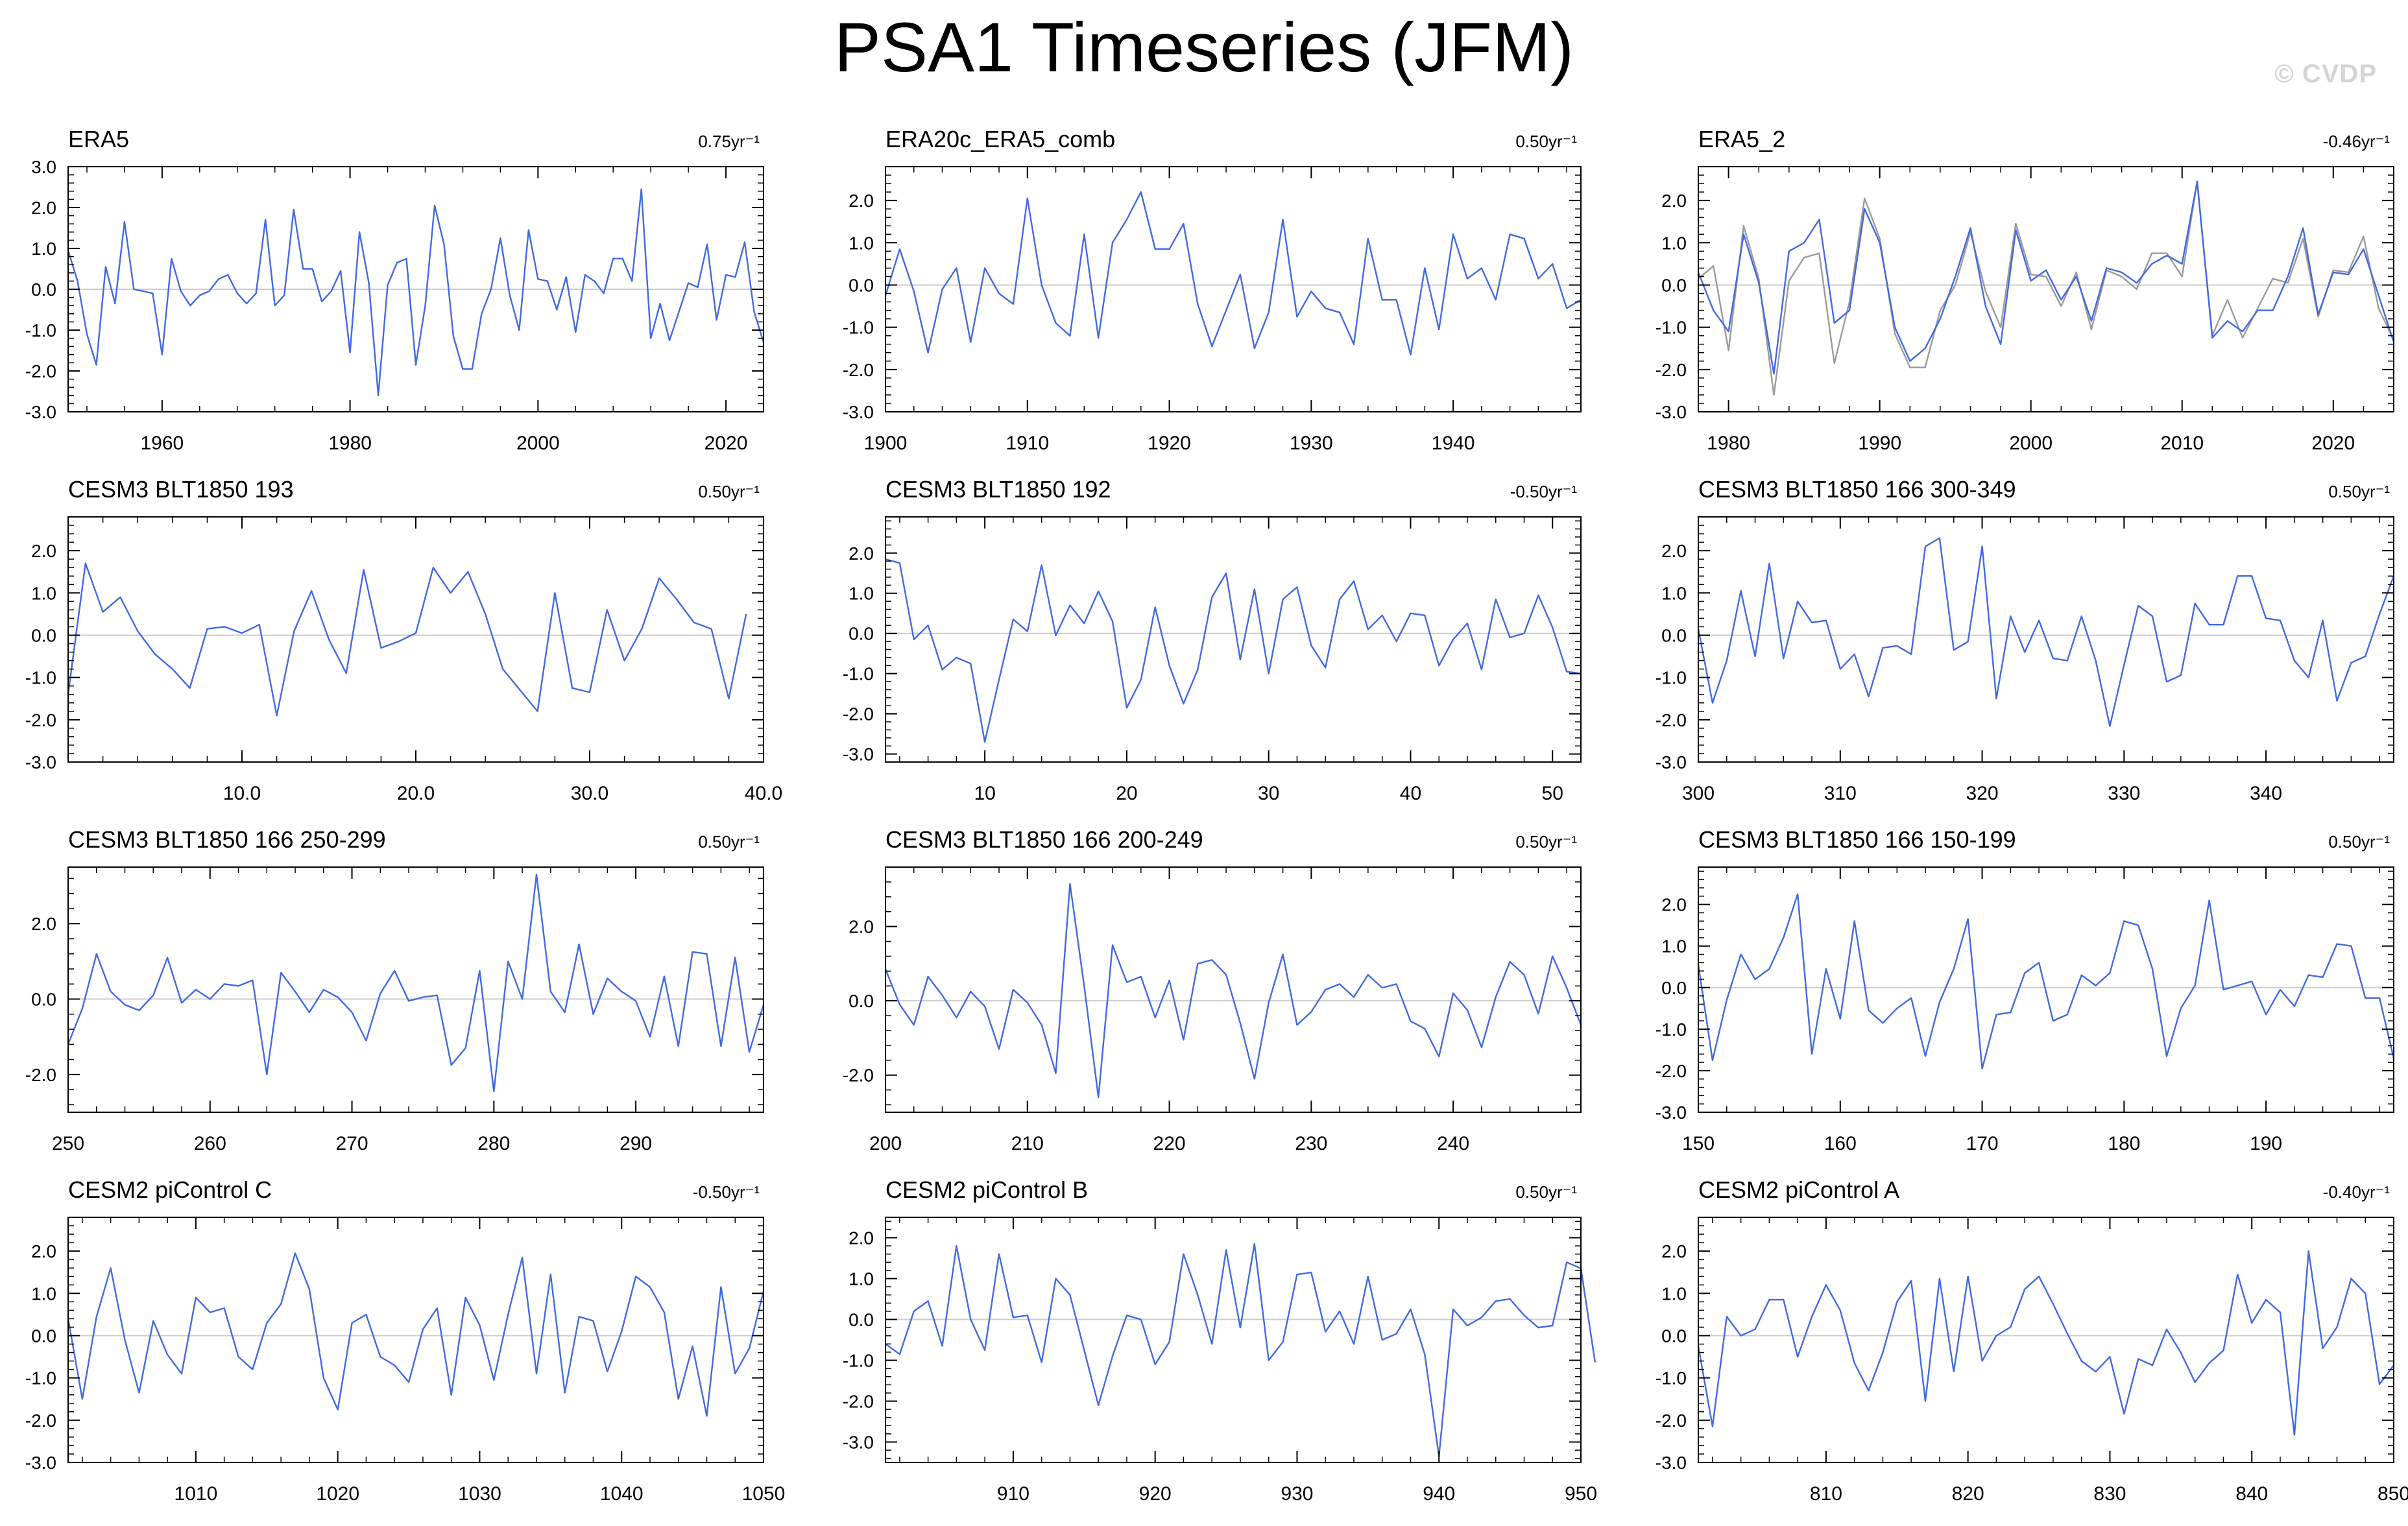  What do you see at coordinates (764, 1494) in the screenshot?
I see `x-tick-label: 1050` at bounding box center [764, 1494].